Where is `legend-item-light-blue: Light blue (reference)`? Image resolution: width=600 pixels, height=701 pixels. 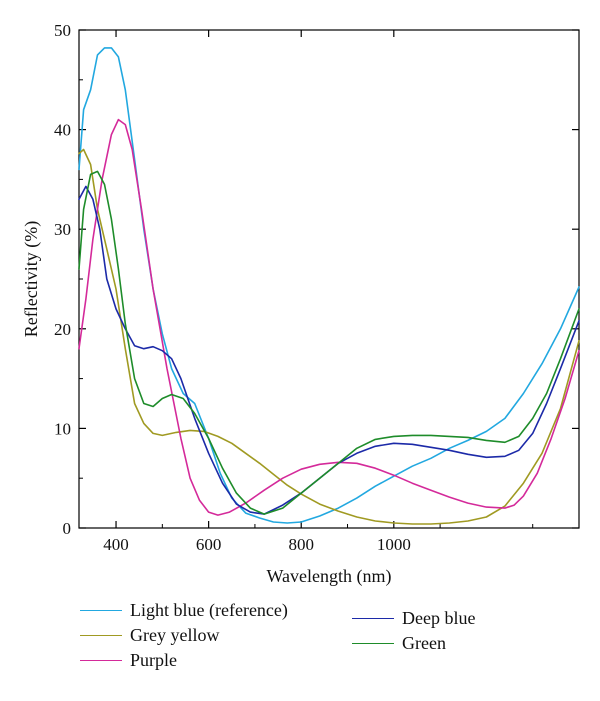
legend-item-light-blue: Light blue (reference) is located at coordinates (184, 610).